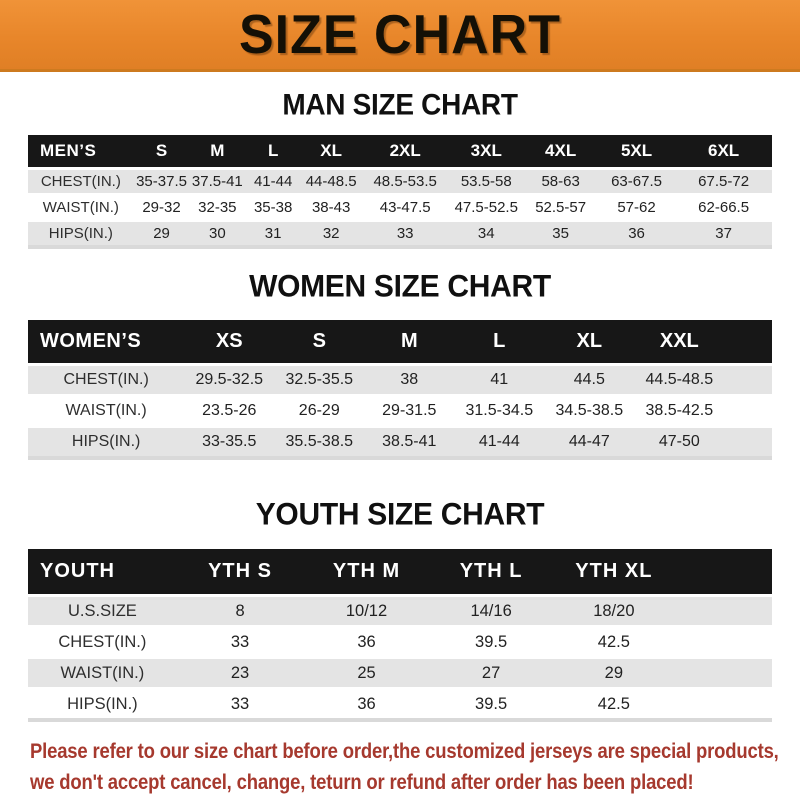  I want to click on size-value-cell: 38.5-42.5, so click(679, 410).